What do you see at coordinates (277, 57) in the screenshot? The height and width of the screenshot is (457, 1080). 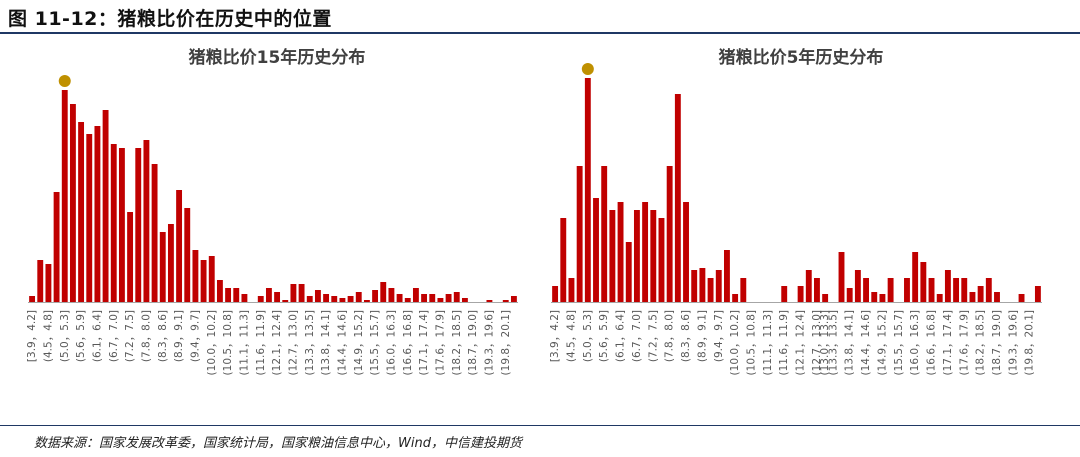 I see `chart-title-15y: 猪粮比价15年历史分布` at bounding box center [277, 57].